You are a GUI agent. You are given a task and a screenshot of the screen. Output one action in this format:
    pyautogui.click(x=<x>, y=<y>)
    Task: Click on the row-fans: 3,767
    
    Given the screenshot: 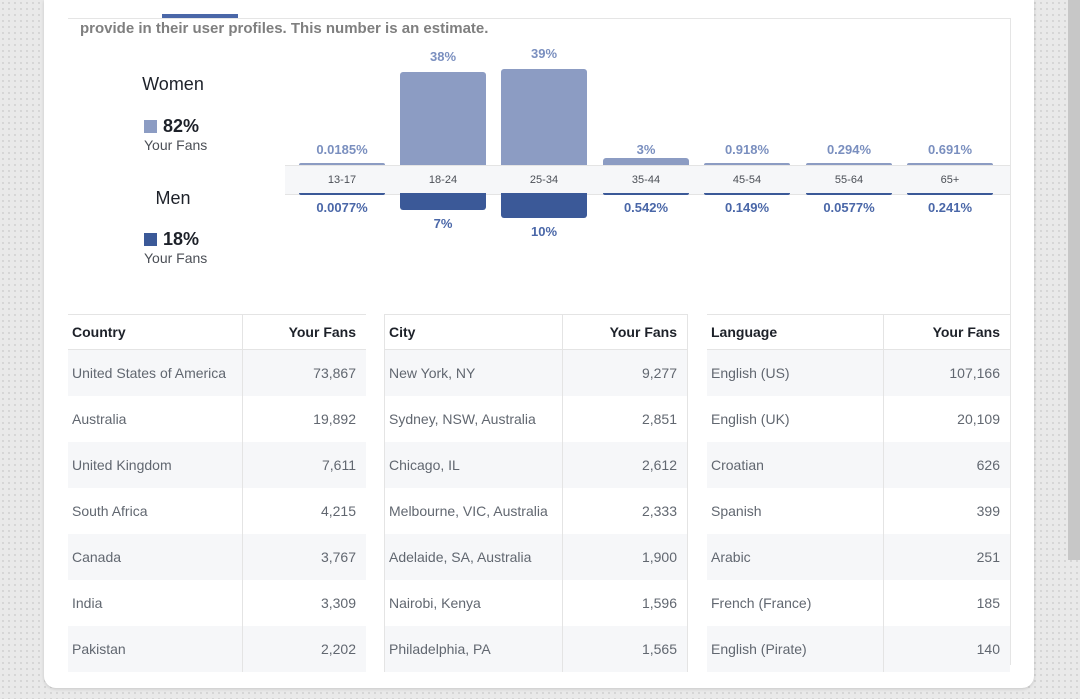 What is the action you would take?
    pyautogui.click(x=304, y=557)
    